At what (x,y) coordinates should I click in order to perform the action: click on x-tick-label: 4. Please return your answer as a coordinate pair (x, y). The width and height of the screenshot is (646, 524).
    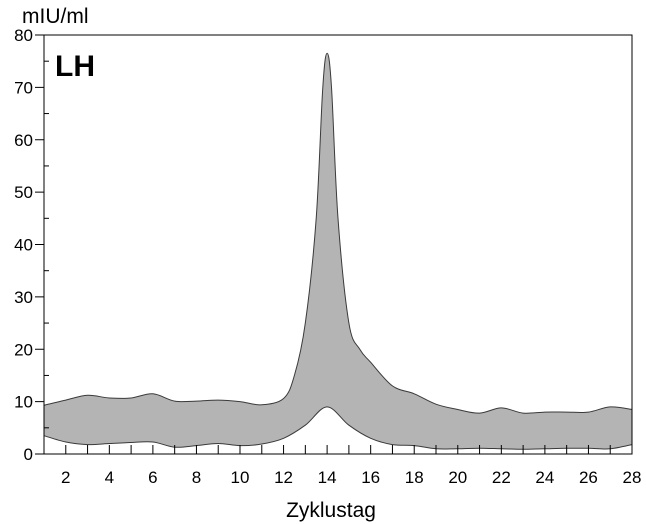
    Looking at the image, I should click on (109, 477).